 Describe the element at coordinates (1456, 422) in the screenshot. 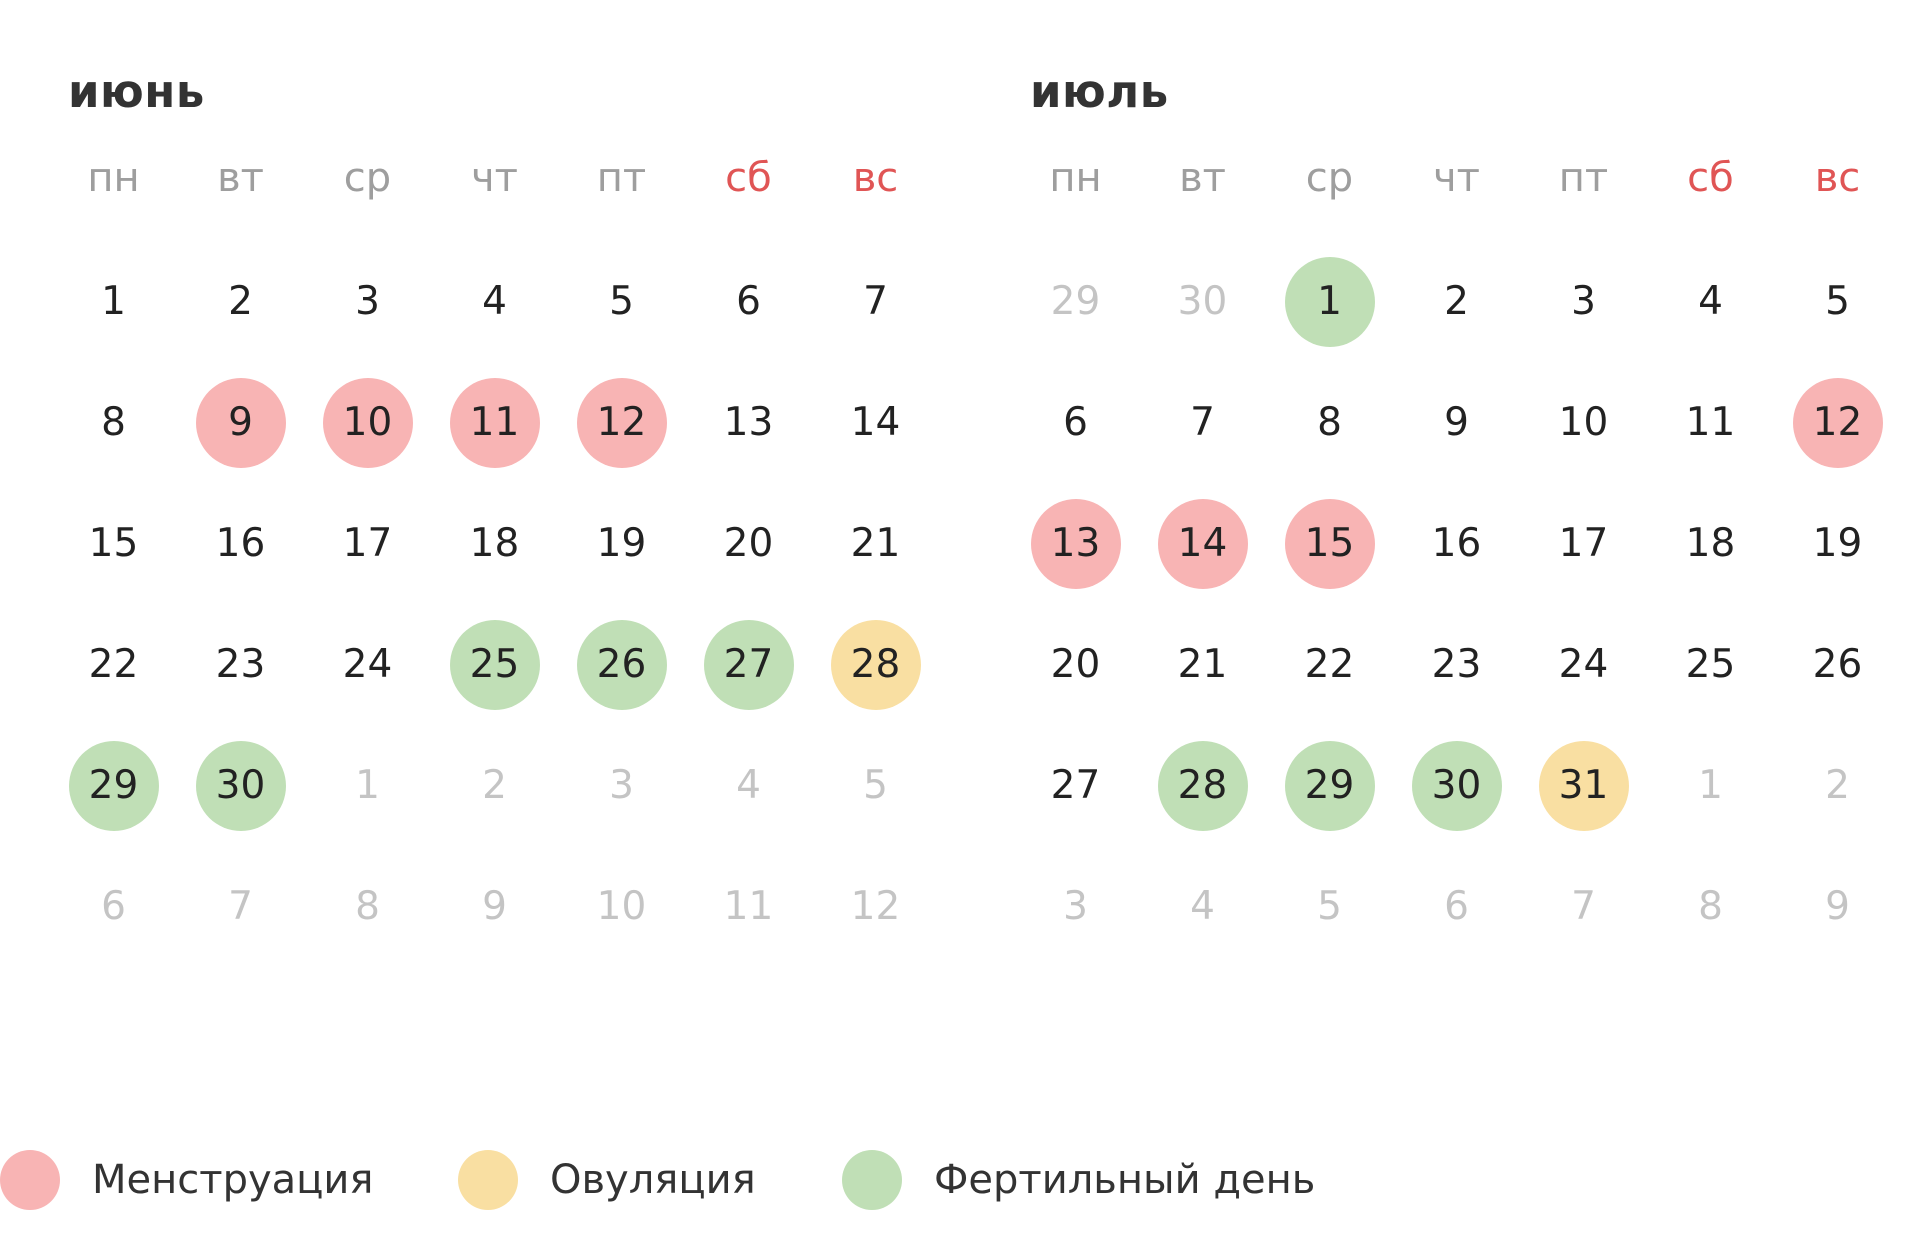

I see `calendar-day: 9` at that location.